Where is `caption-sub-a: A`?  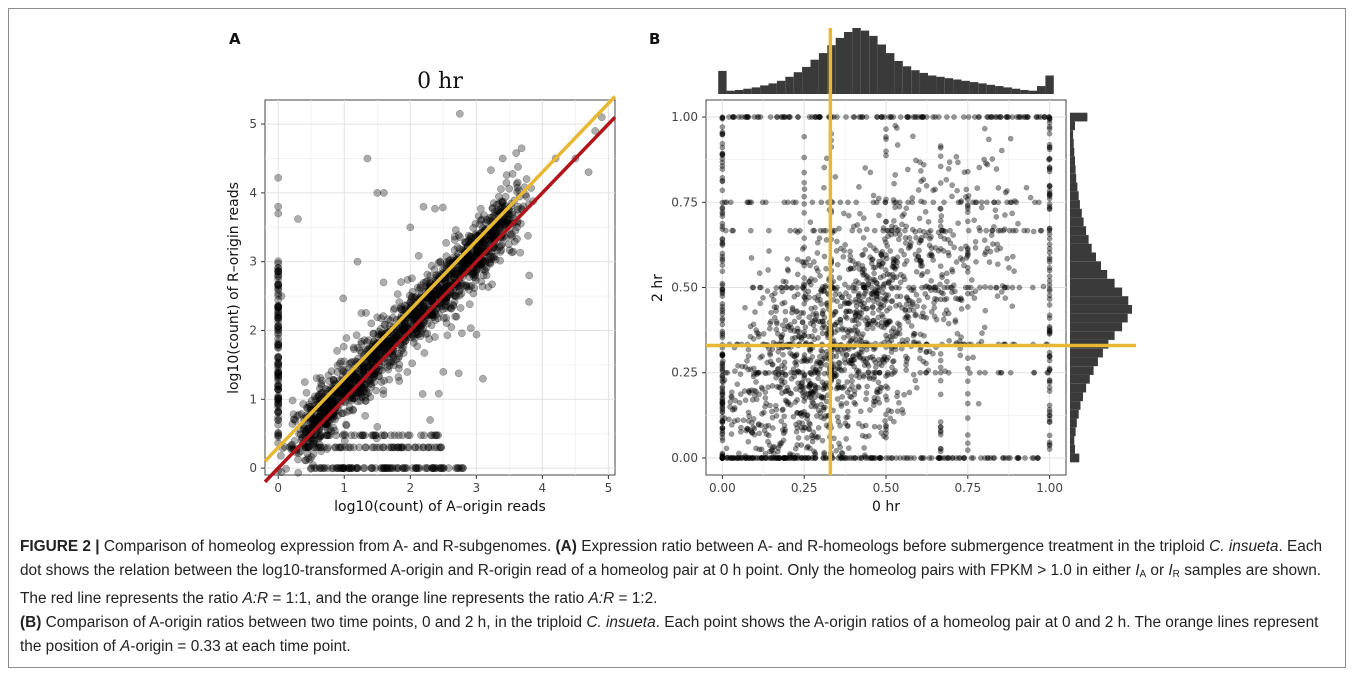 caption-sub-a: A is located at coordinates (1143, 574).